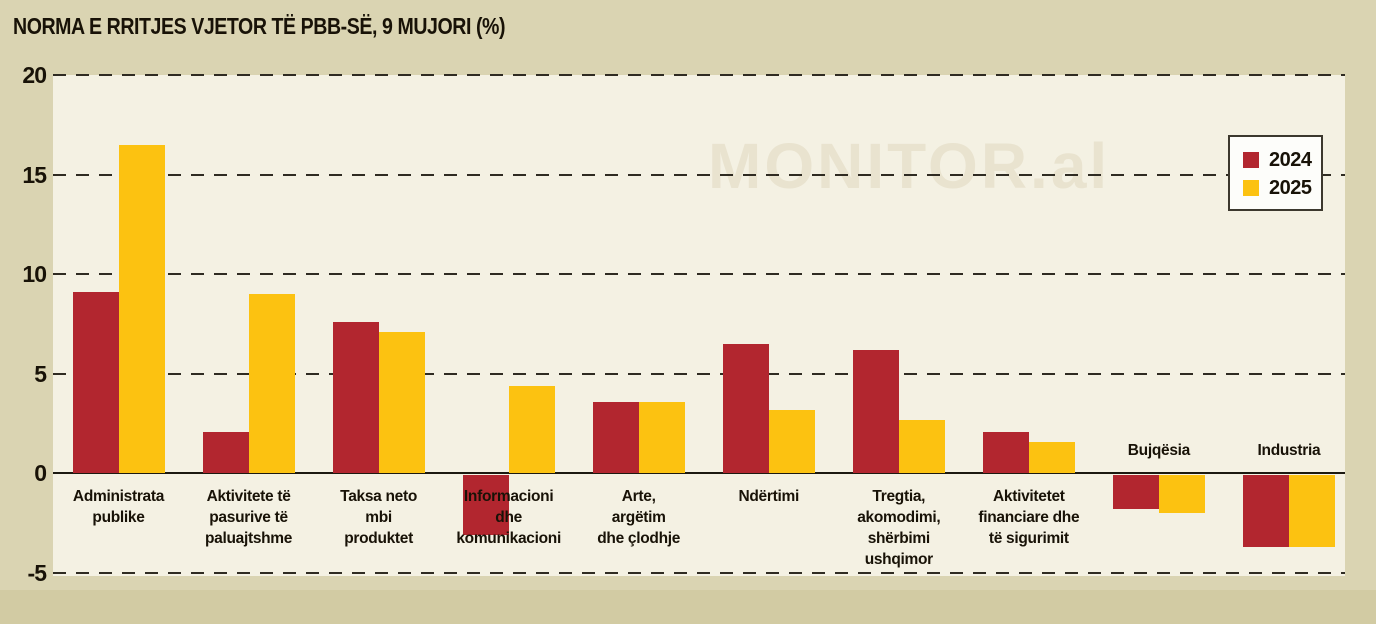 The image size is (1376, 624). Describe the element at coordinates (1029, 518) in the screenshot. I see `category-label-cat8: Aktivitetet financiare dhe të sigurimit` at that location.